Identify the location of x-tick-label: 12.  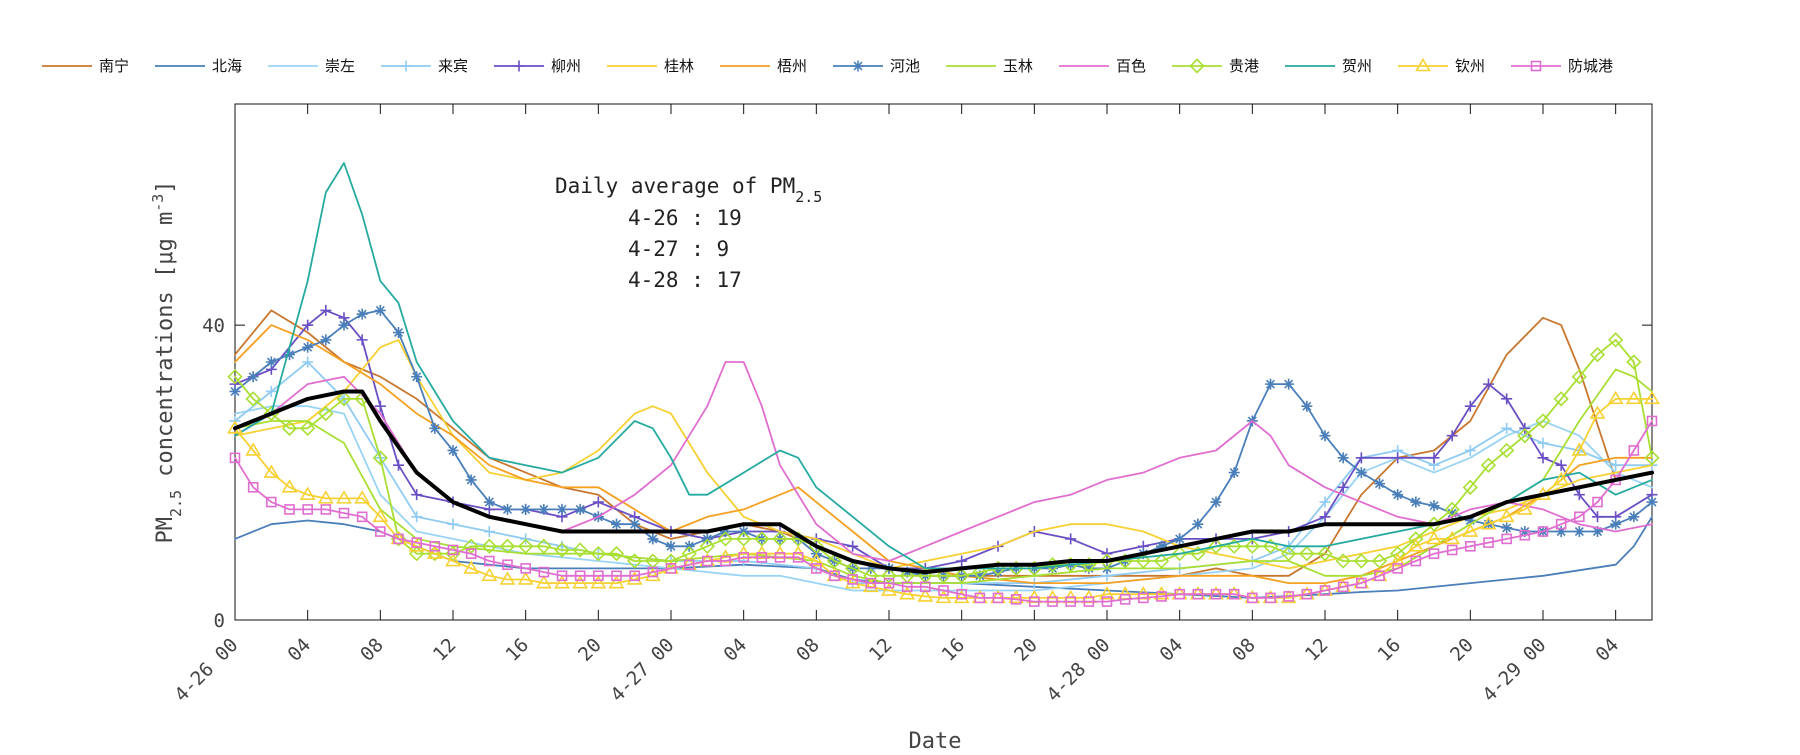
(1317, 650).